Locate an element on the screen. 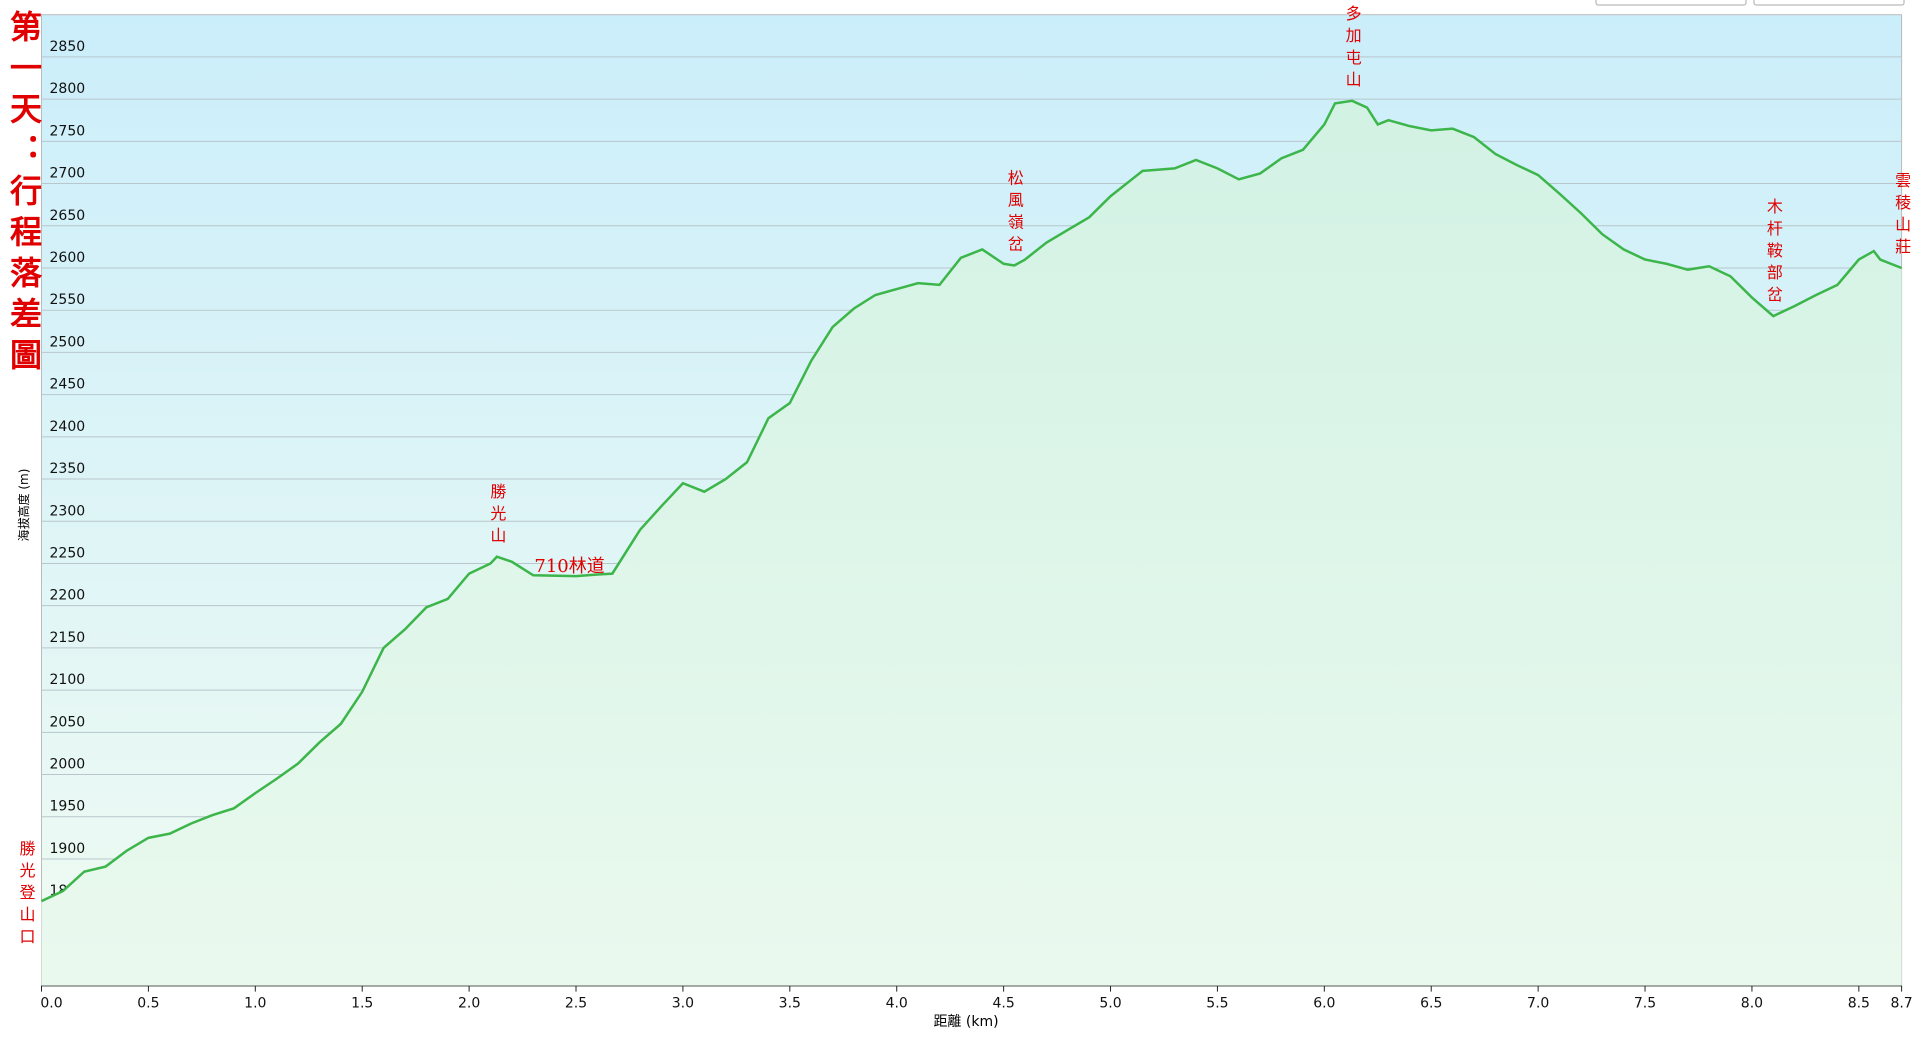  start-label: 勝光登山口 is located at coordinates (26, 895).